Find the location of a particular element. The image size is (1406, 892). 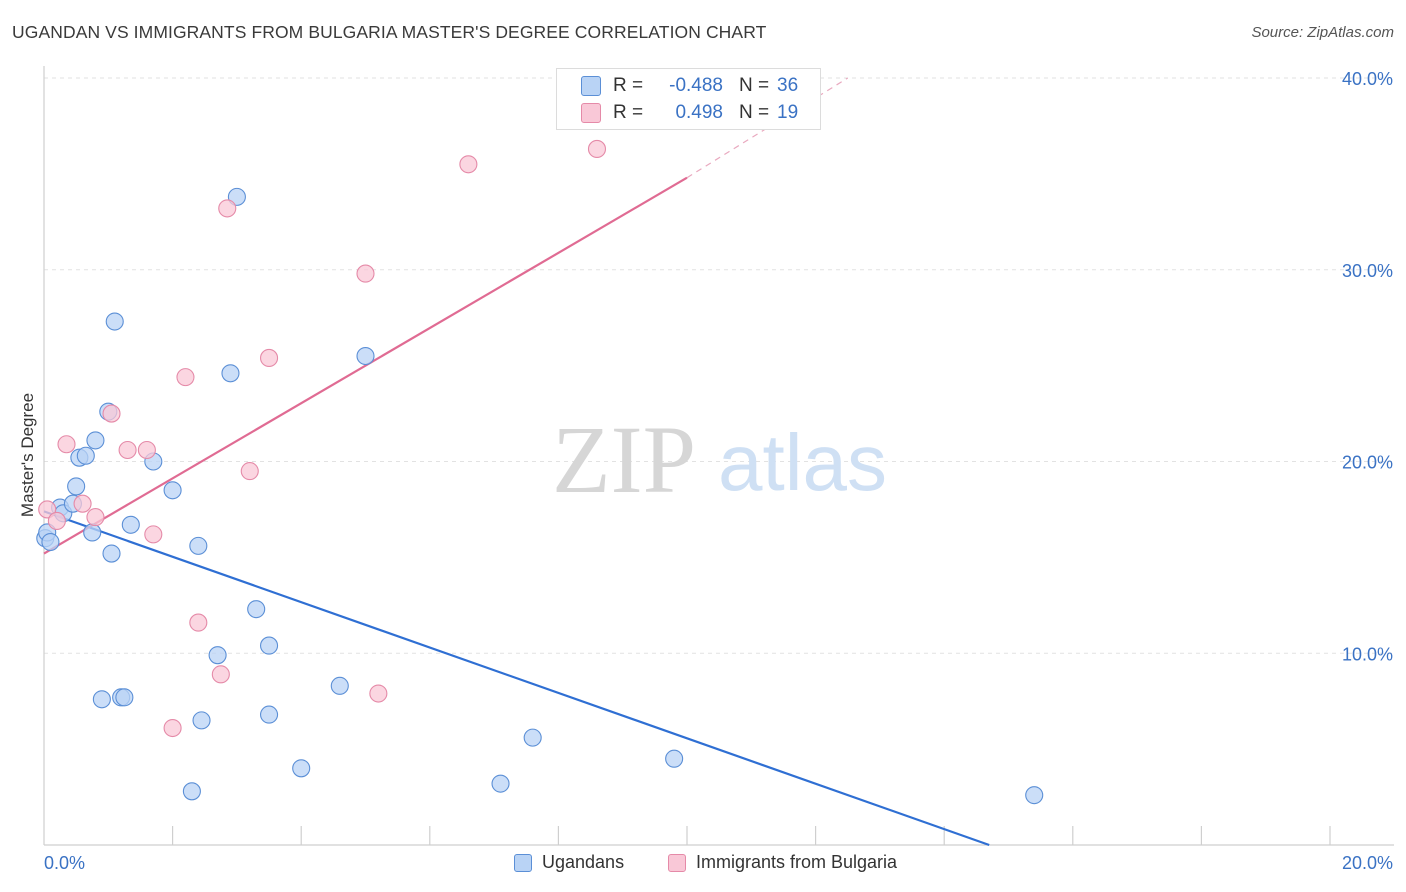

stats-n-value: 19 is located at coordinates (788, 112).